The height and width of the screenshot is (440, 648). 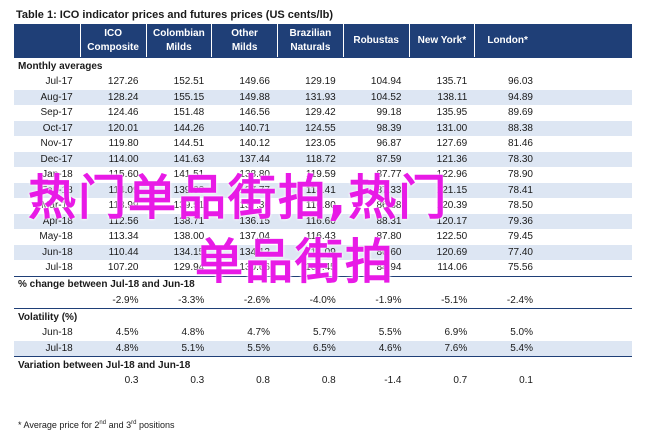 I want to click on table-cell: 131.93, so click(x=320, y=97).